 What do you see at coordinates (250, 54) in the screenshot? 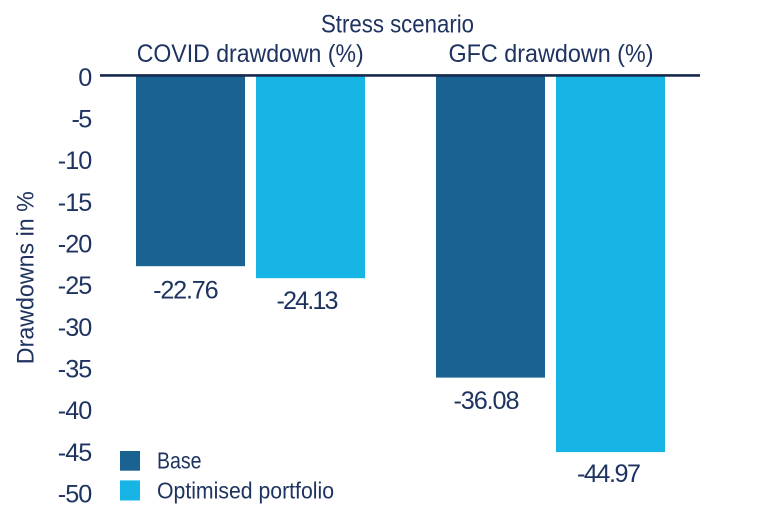
I see `svg-text: COVID drawdown (%)` at bounding box center [250, 54].